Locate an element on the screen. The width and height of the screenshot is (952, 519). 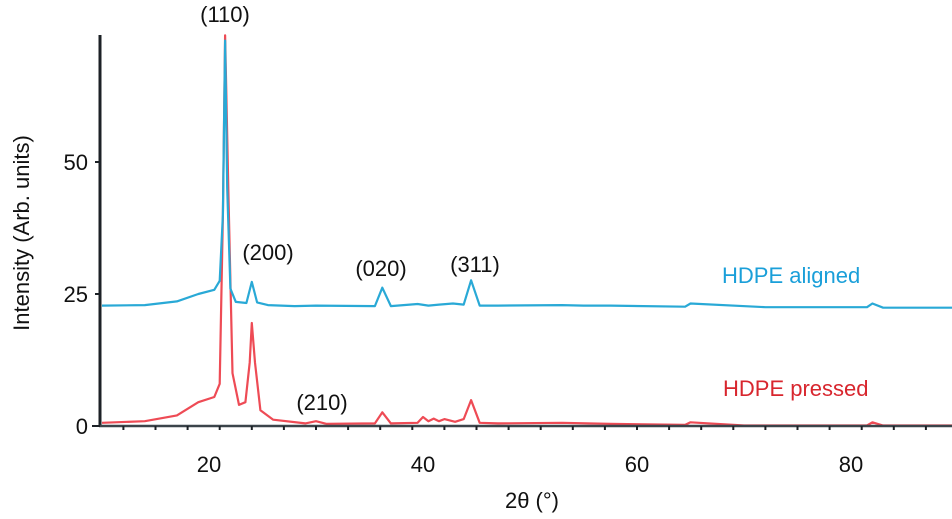
y-axis-title: Intensity (Arb. units) is located at coordinates (21, 233).